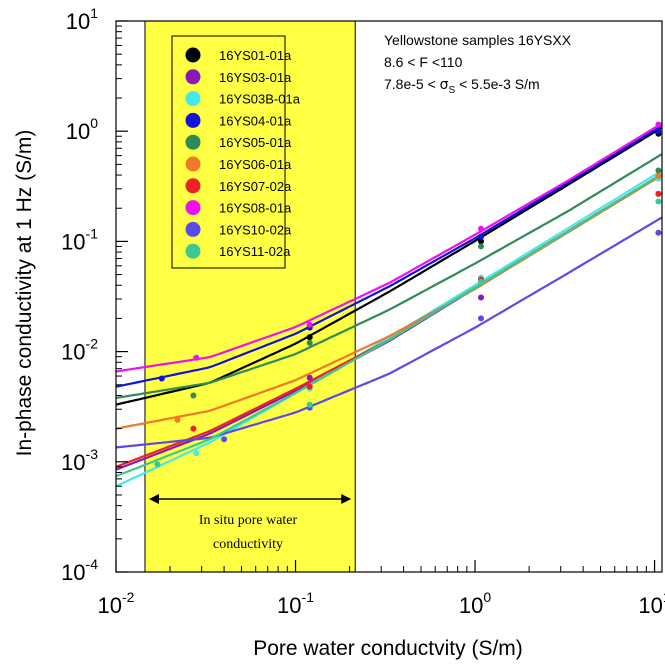 Image resolution: width=665 pixels, height=665 pixels. I want to click on y-axis-label: In-phase conductivity at 1 Hz (S/m), so click(24, 293).